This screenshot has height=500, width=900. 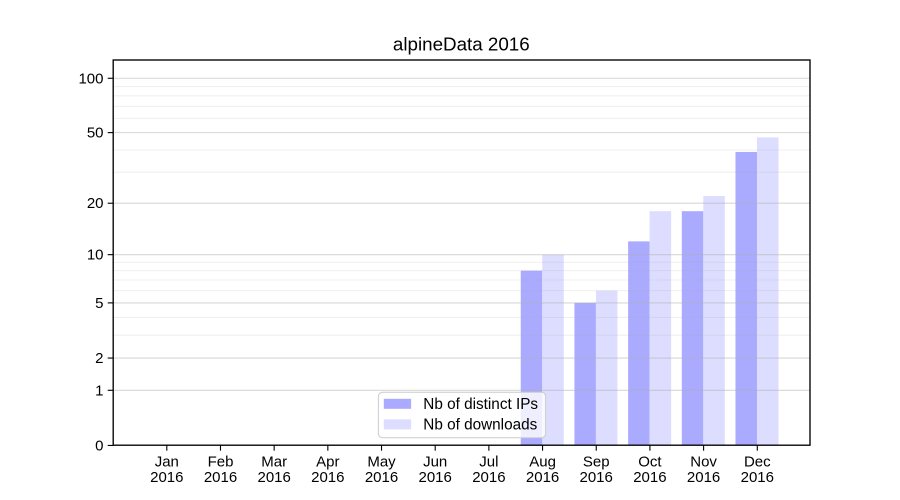 What do you see at coordinates (95, 255) in the screenshot?
I see `svg-text: 10` at bounding box center [95, 255].